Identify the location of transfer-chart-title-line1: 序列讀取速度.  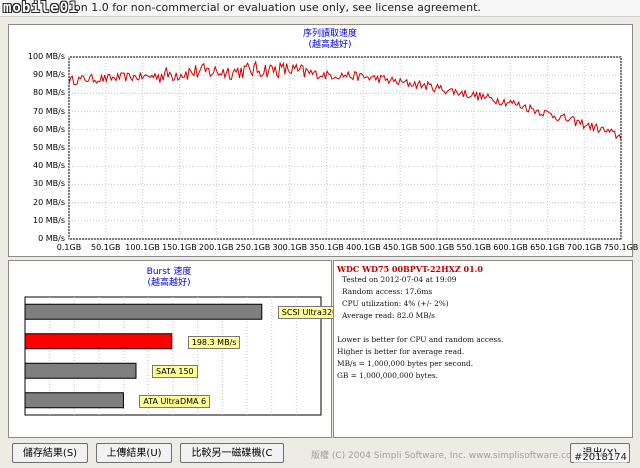
(329, 34).